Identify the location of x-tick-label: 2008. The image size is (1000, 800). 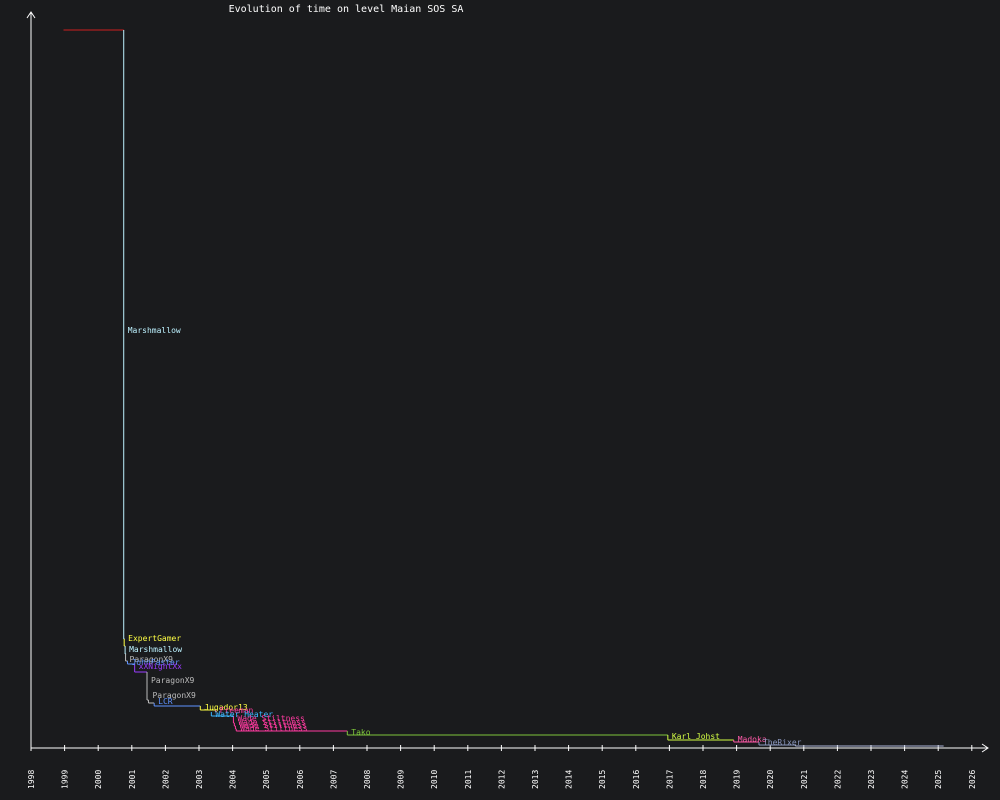
(367, 779).